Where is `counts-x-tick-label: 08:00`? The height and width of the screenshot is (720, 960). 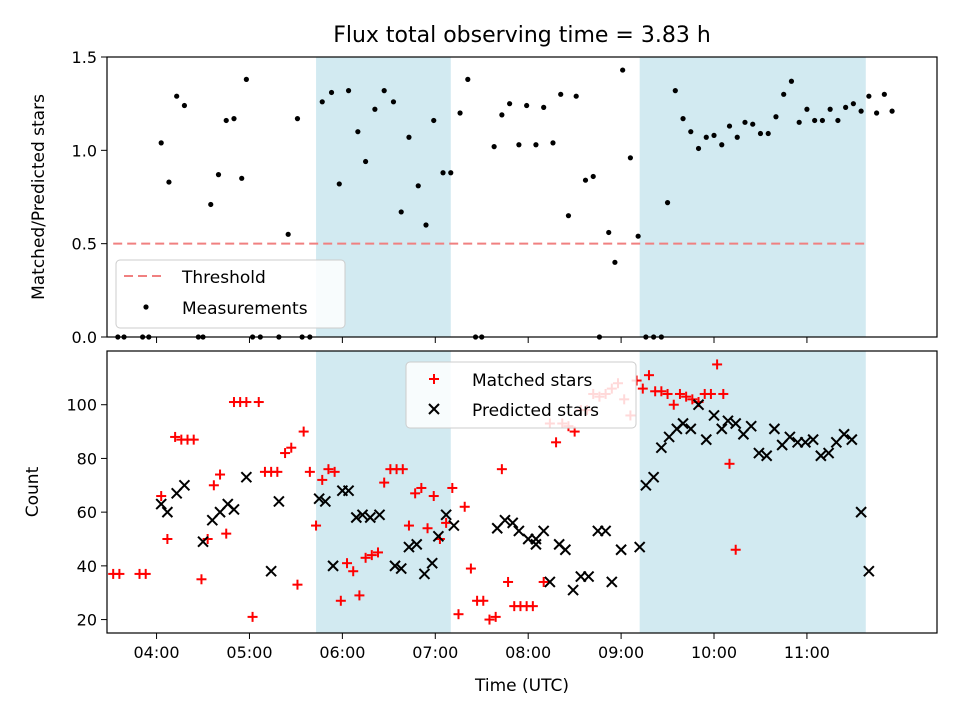
counts-x-tick-label: 08:00 is located at coordinates (528, 652).